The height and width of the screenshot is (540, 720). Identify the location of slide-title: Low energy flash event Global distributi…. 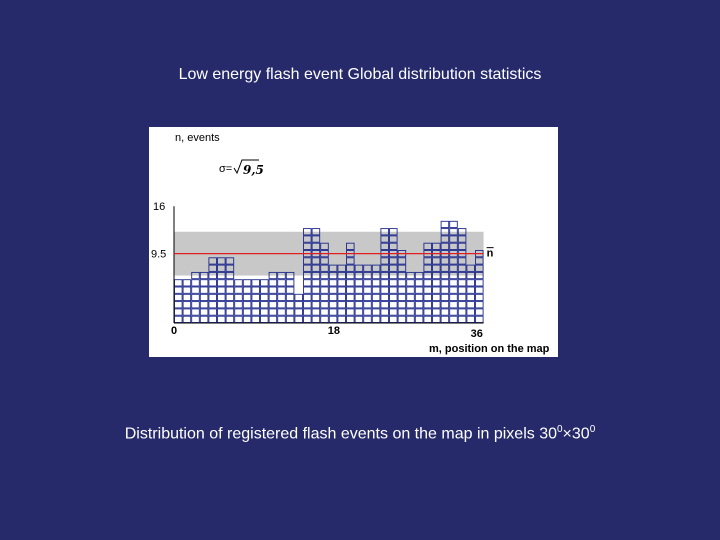
(360, 74).